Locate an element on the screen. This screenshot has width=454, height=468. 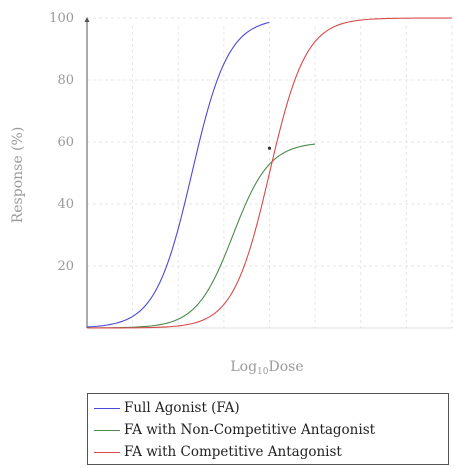
y-tick-label: 100 is located at coordinates (61, 18).